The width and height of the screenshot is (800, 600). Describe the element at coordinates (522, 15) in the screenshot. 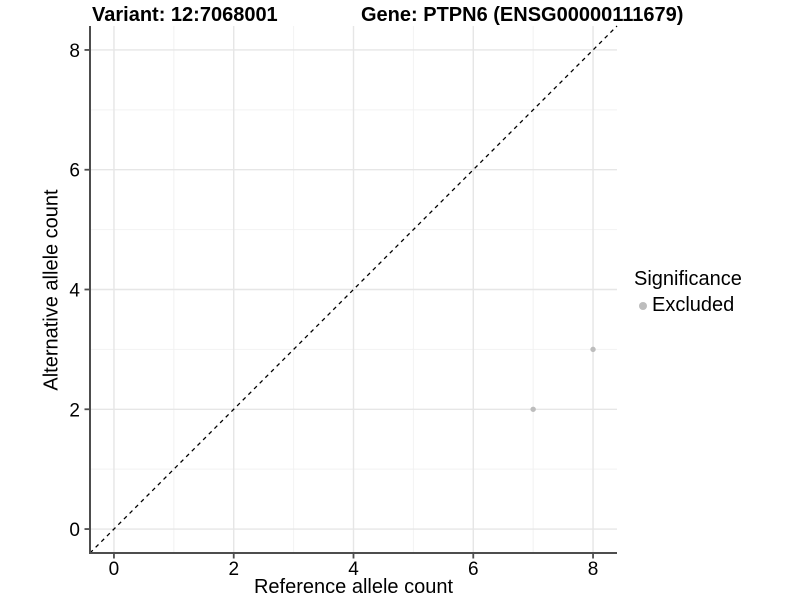

I see `plot-title-gene: Gene: PTPN6 (ENSG00000111679)` at that location.